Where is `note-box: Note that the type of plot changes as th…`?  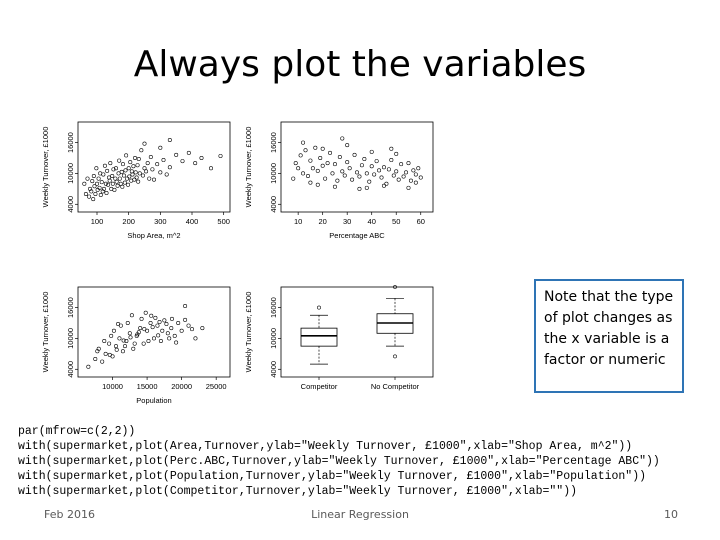 note-box: Note that the type of plot changes as th… is located at coordinates (609, 336).